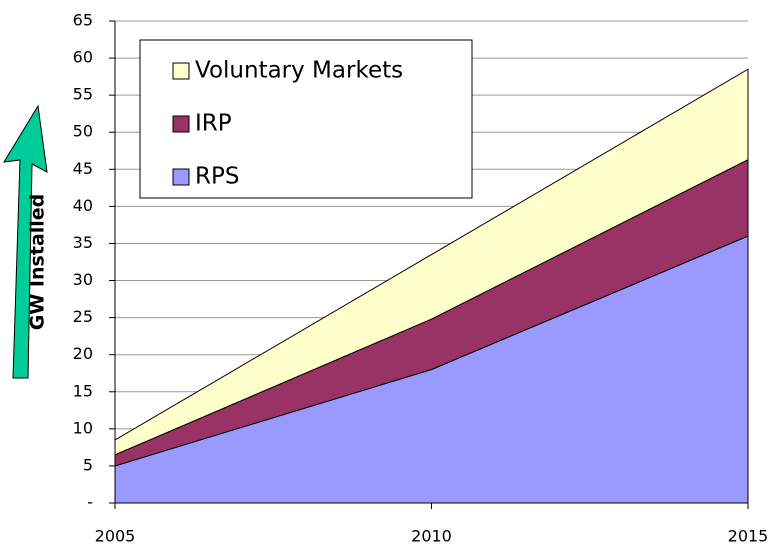 This screenshot has width=784, height=551. What do you see at coordinates (83, 279) in the screenshot?
I see `y-tick-label: 30` at bounding box center [83, 279].